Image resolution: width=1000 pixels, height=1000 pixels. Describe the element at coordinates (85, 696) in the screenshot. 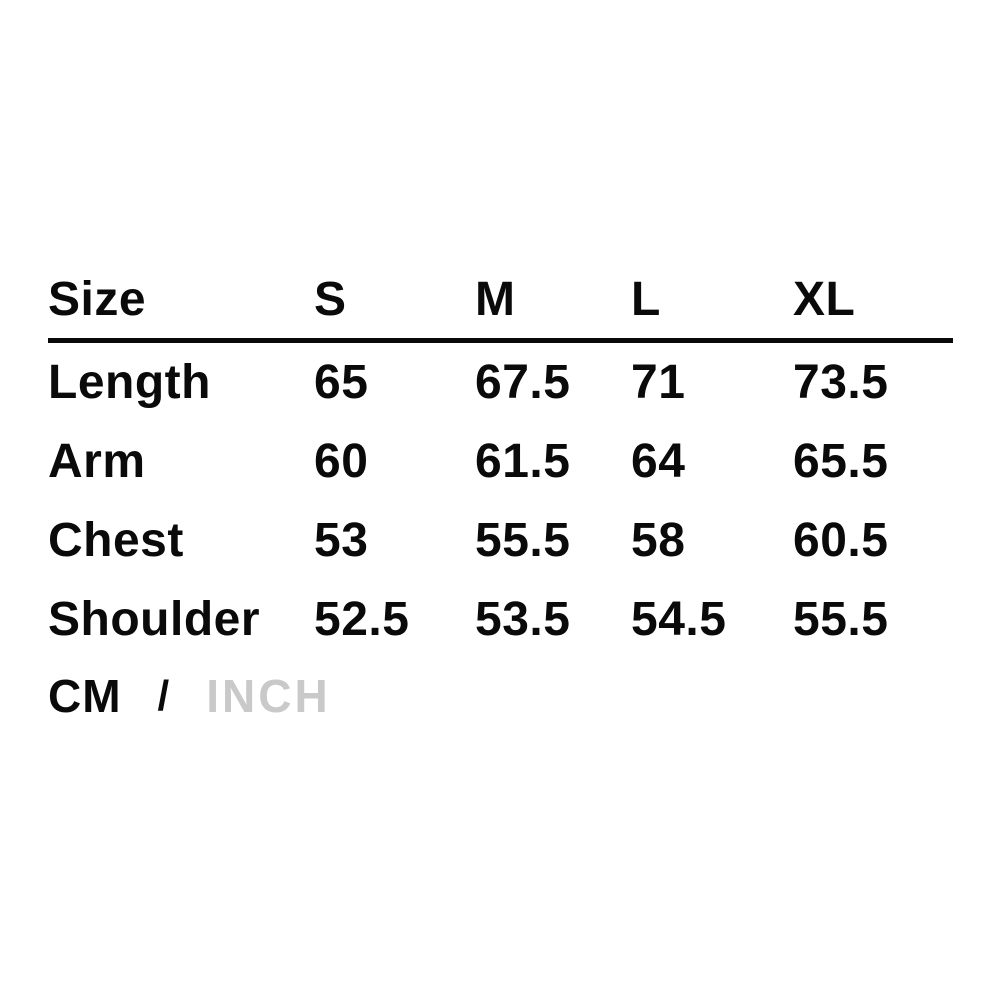

I see `cm-unit-button: CM` at that location.